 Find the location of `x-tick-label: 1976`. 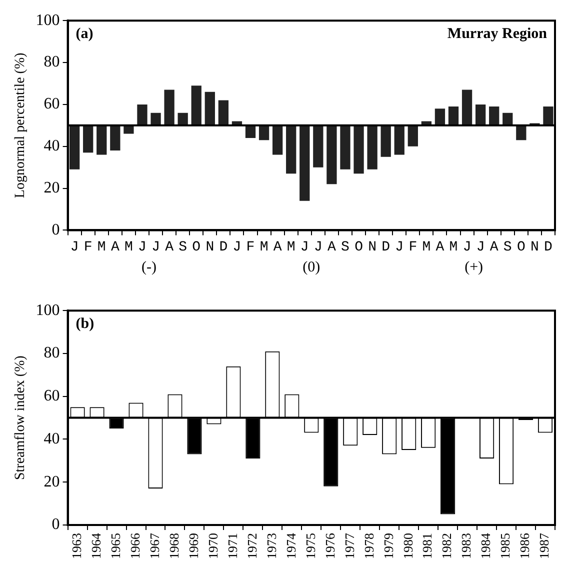

x-tick-label: 1976 is located at coordinates (330, 545).